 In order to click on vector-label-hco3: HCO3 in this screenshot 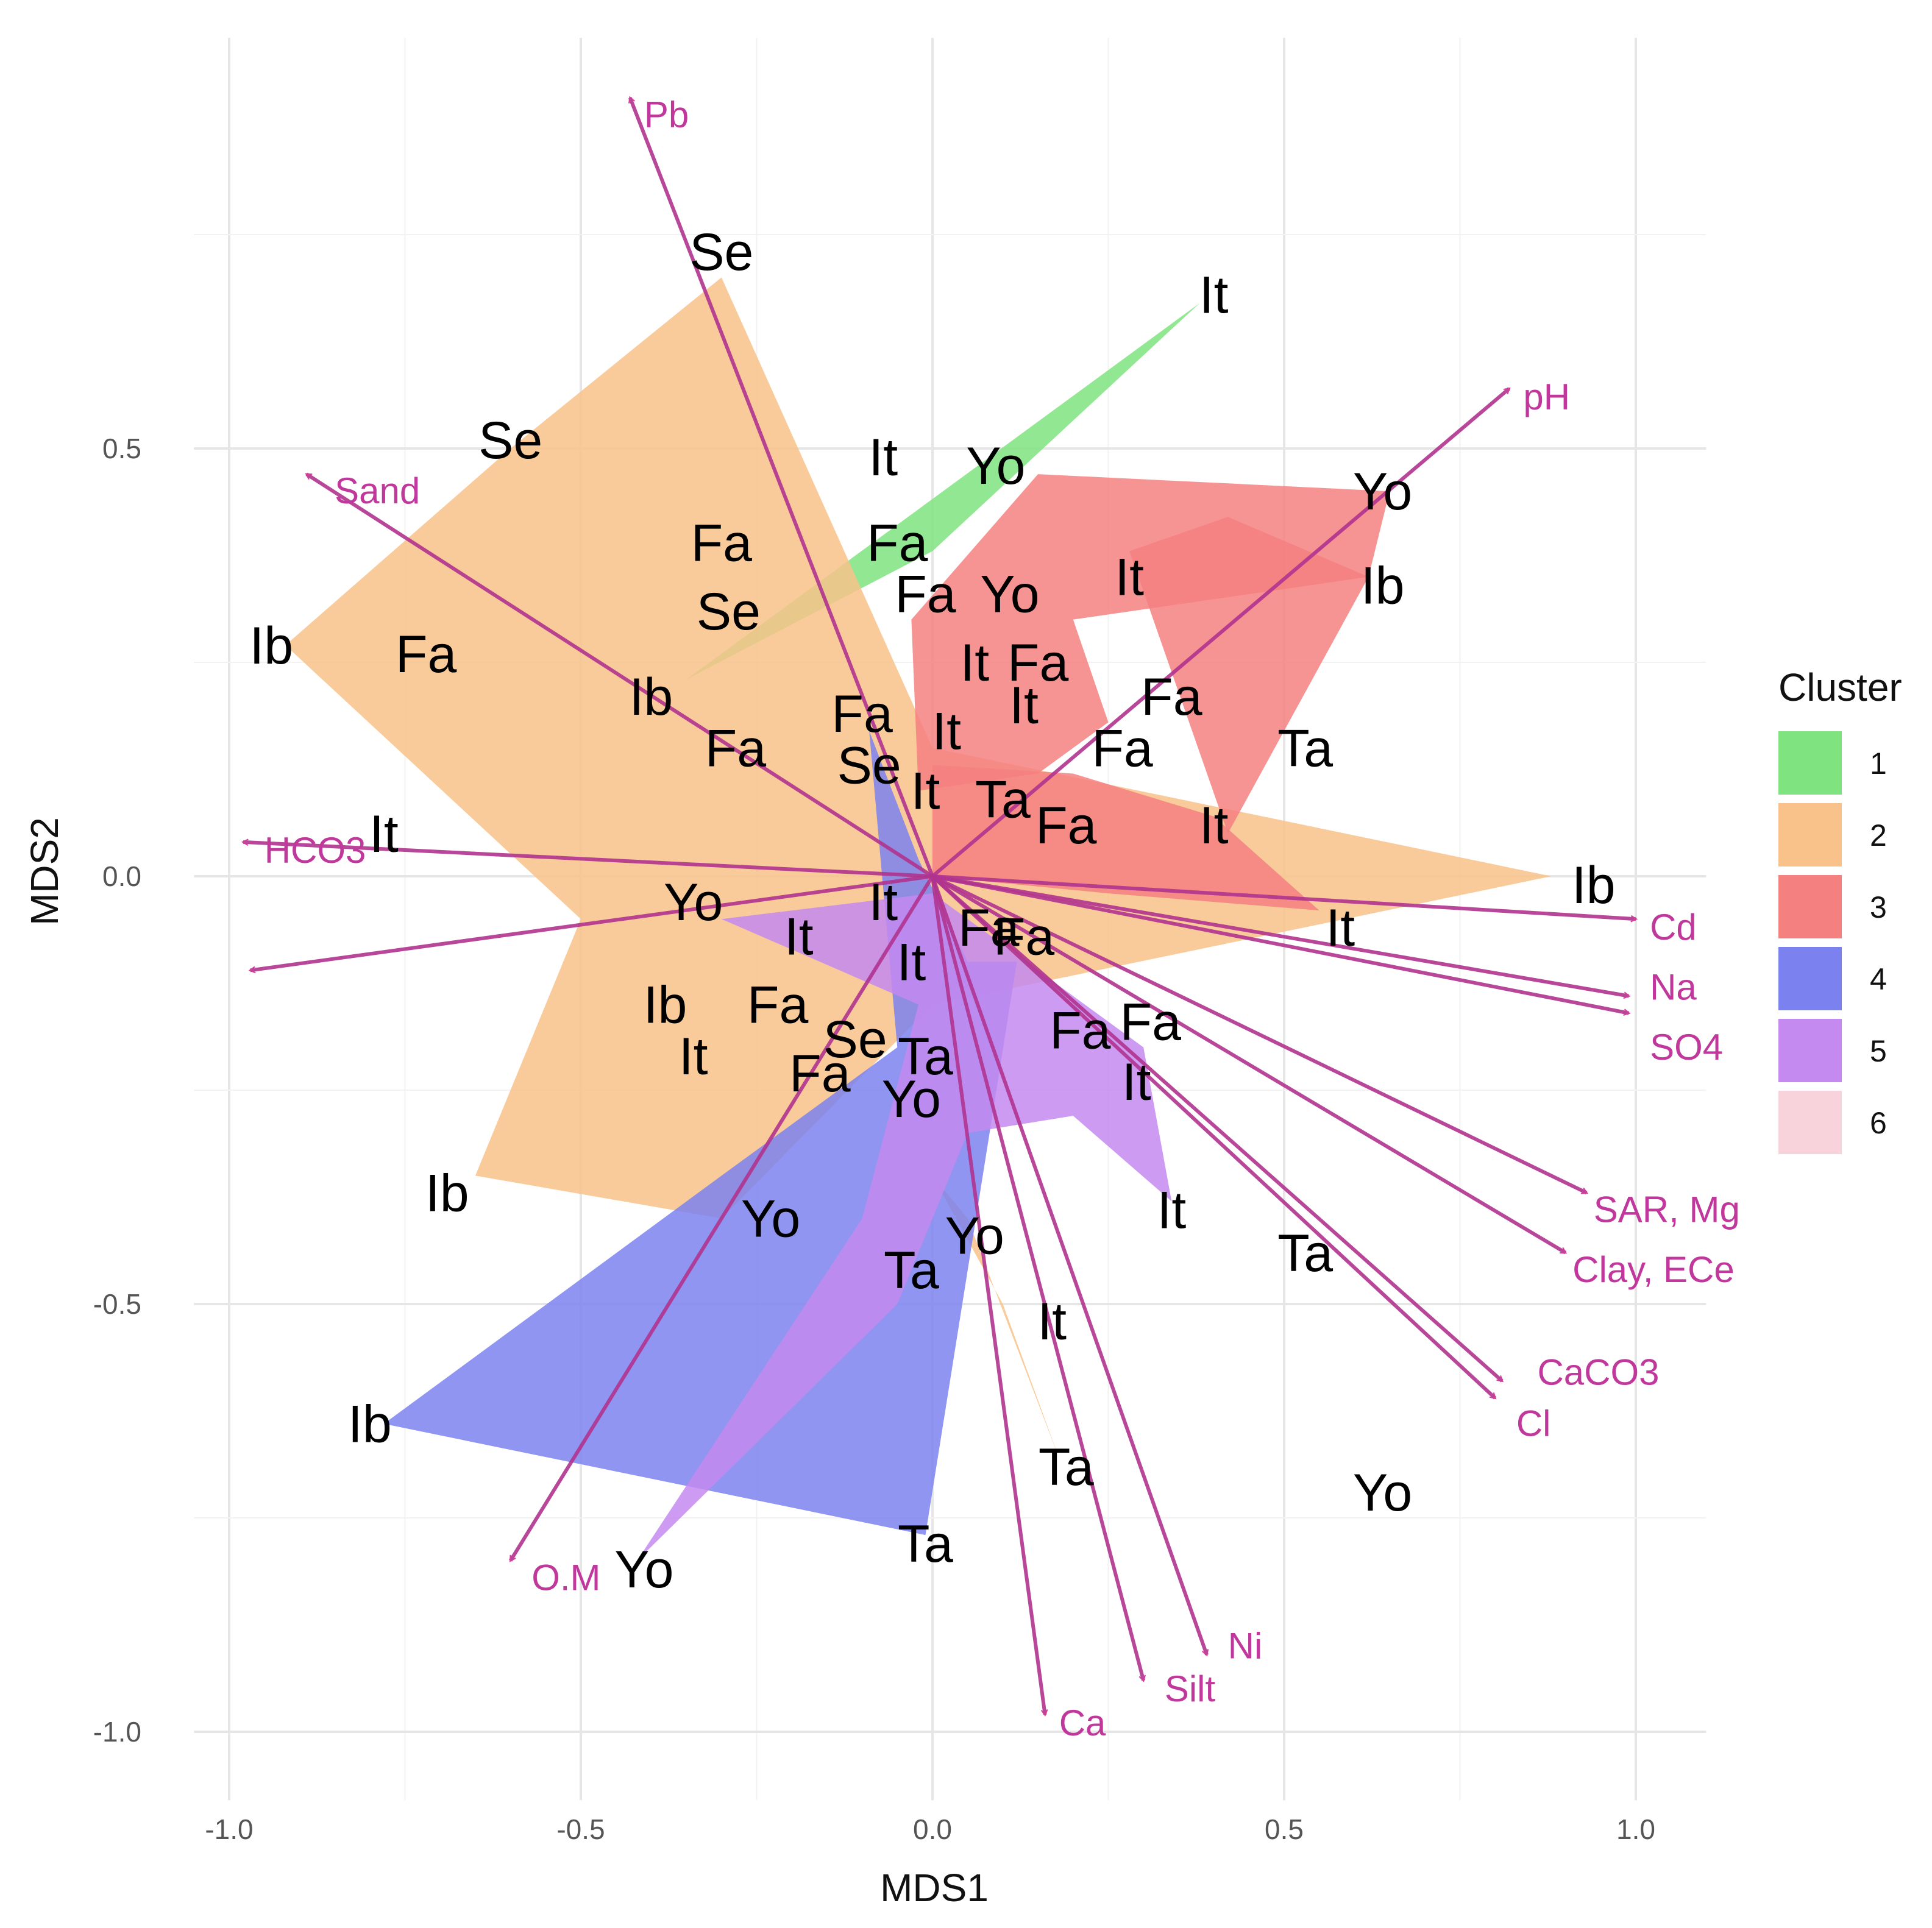, I will do `click(315, 850)`.